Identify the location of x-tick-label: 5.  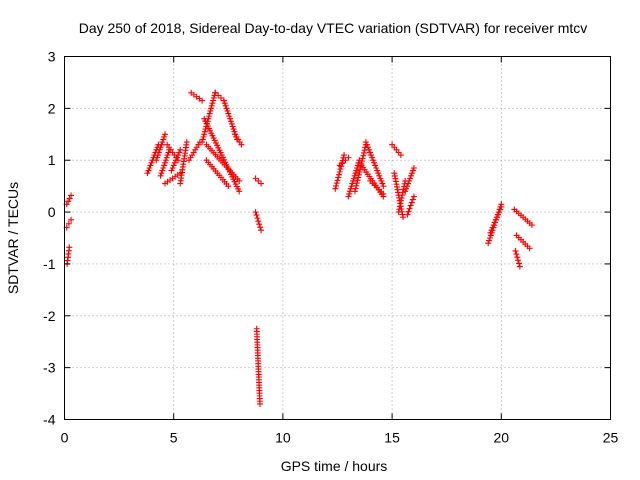
(174, 438).